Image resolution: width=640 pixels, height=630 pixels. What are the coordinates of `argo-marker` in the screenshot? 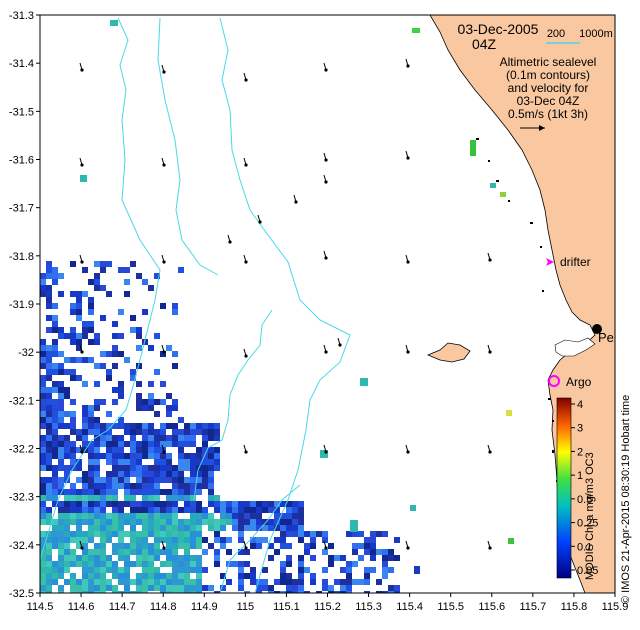 It's located at (554, 381).